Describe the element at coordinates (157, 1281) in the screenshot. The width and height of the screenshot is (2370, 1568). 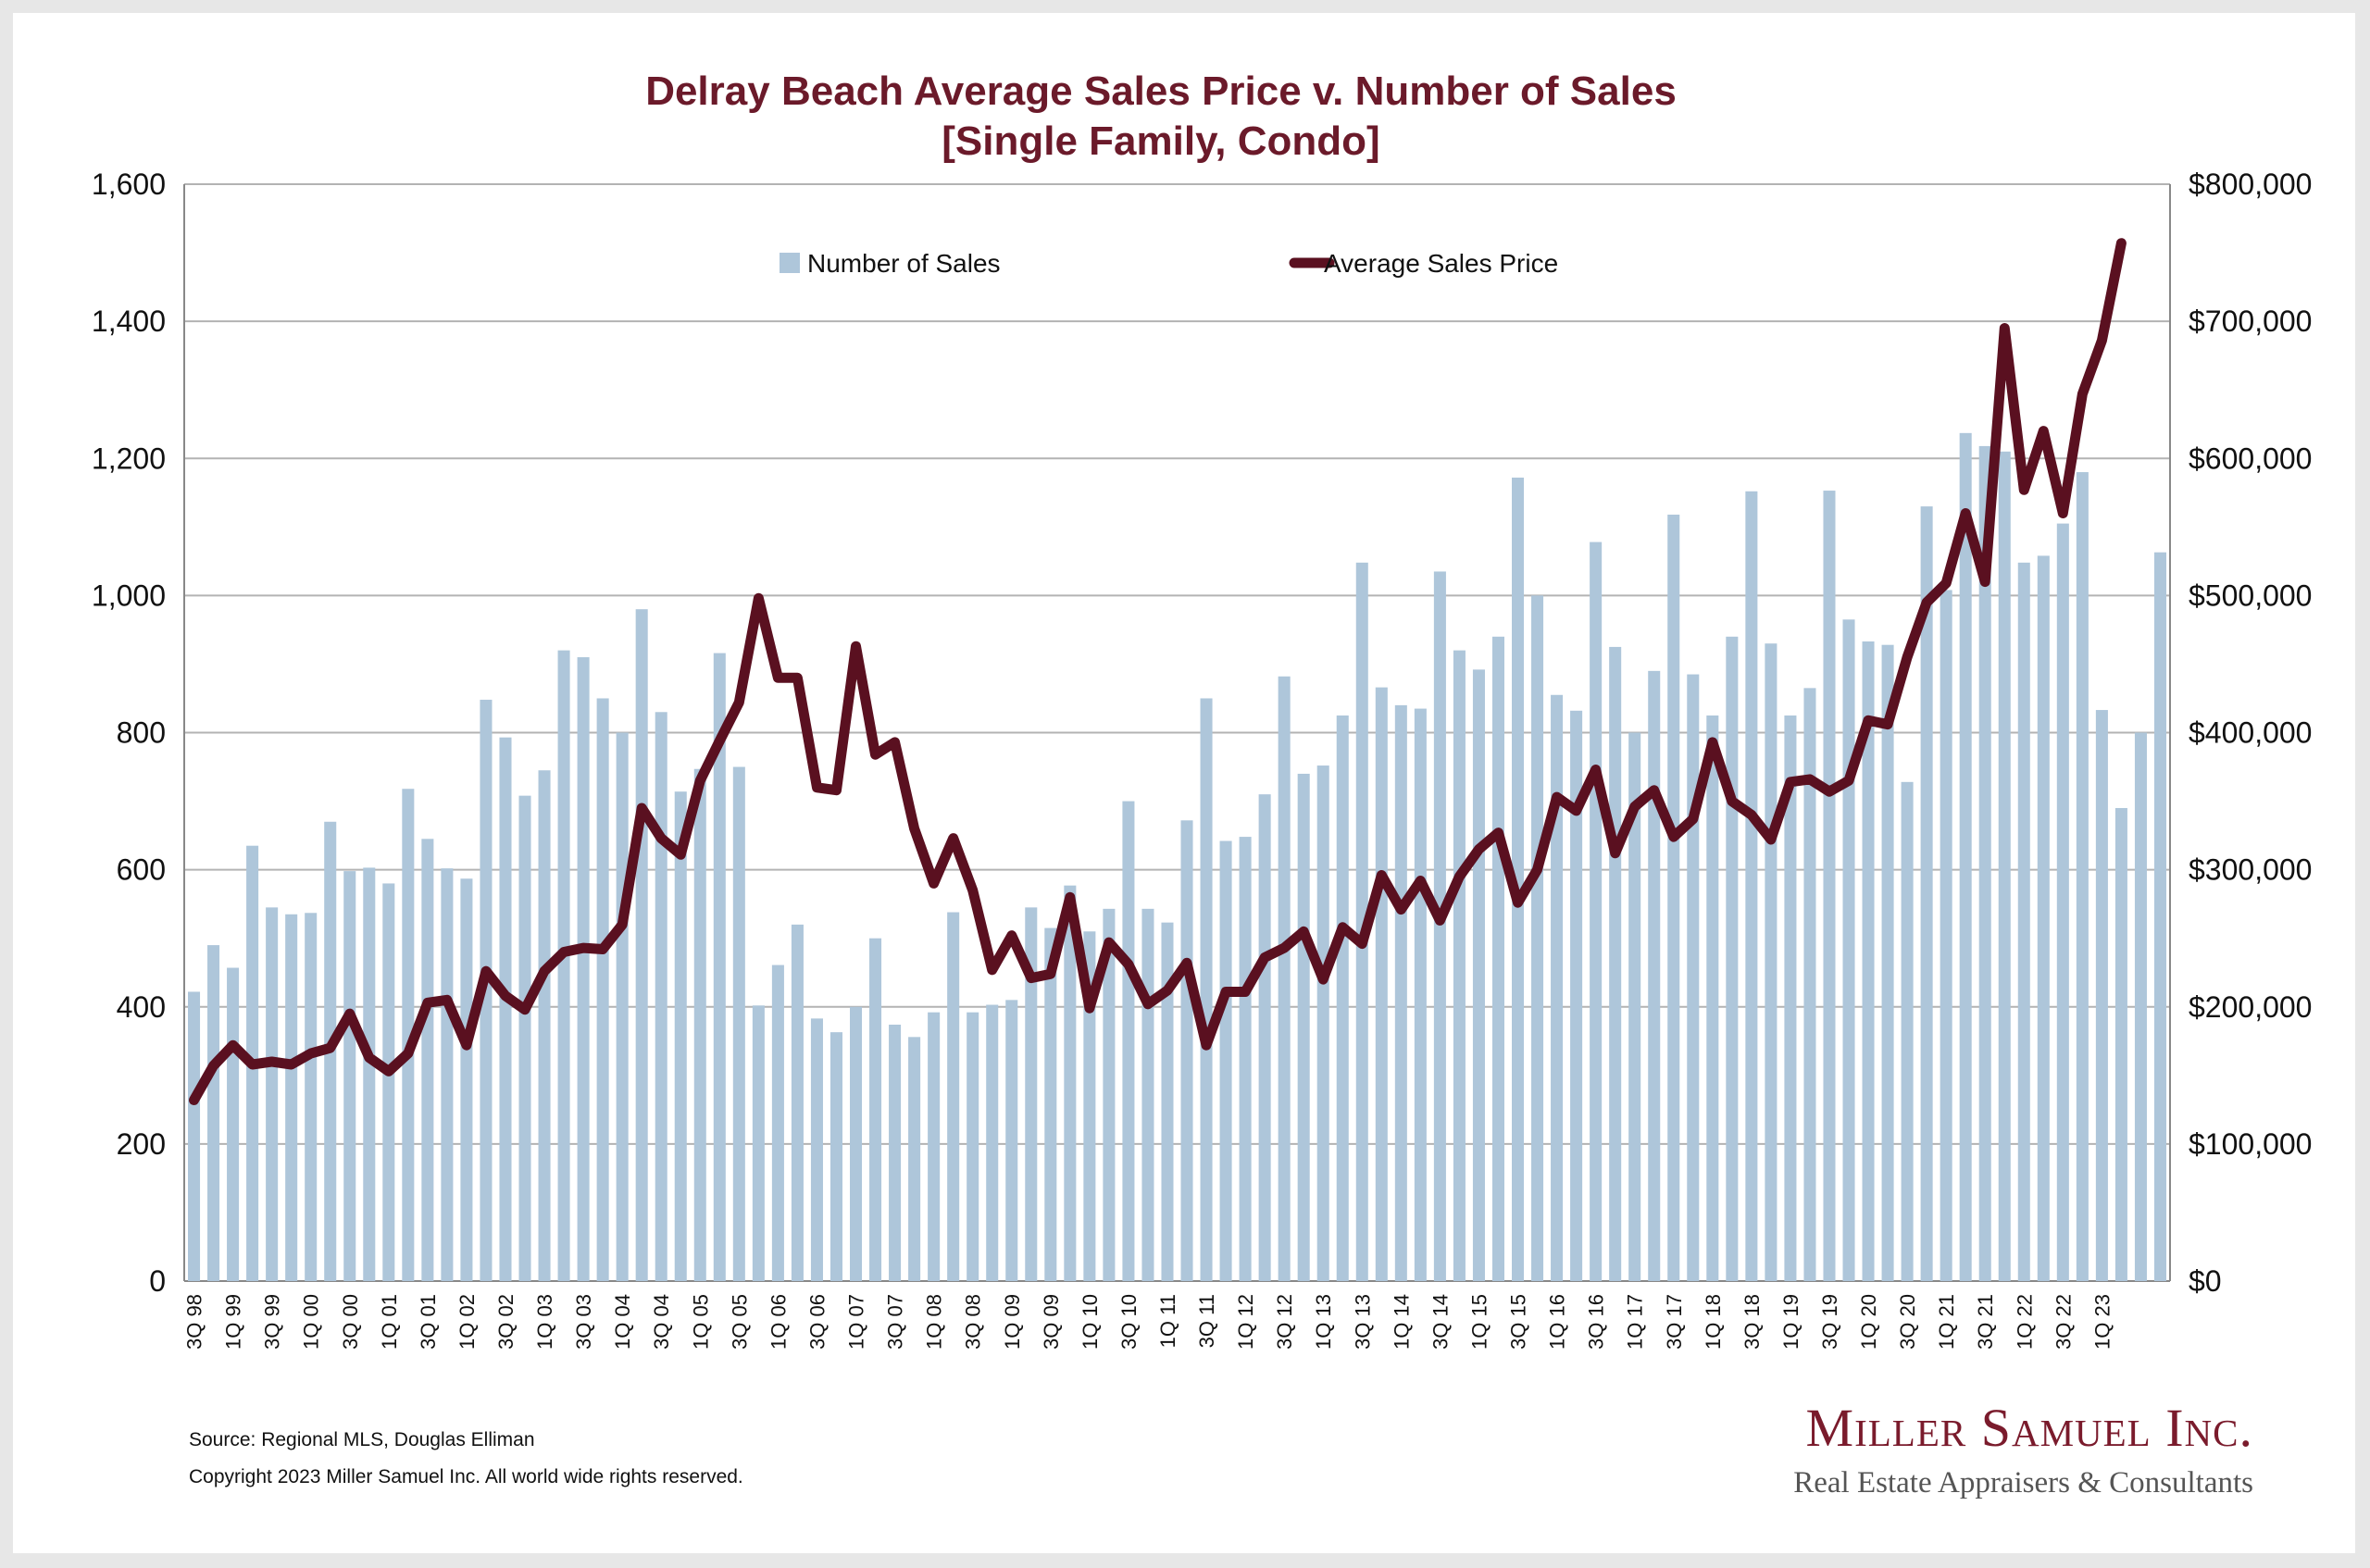
I see `y-left-tick-label: 0` at that location.